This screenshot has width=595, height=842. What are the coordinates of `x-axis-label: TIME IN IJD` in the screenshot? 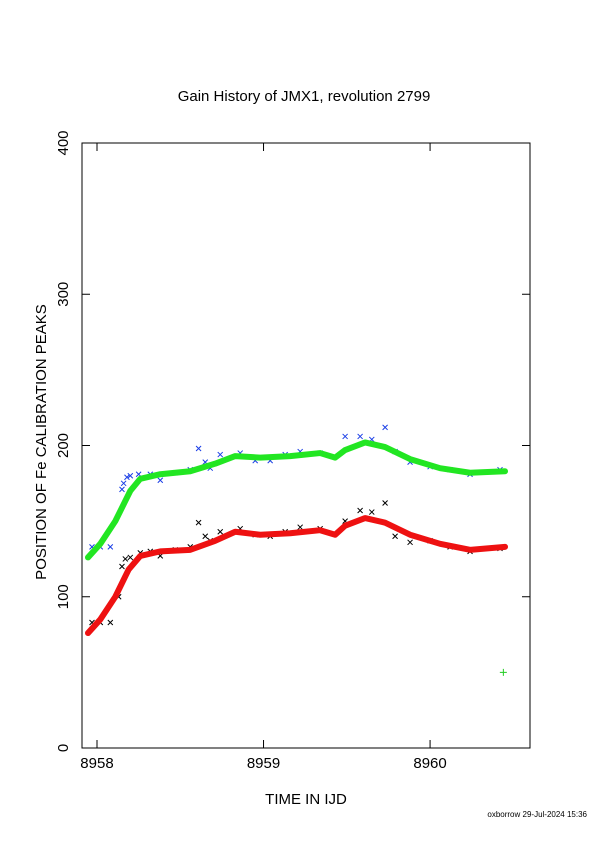 It's located at (306, 799).